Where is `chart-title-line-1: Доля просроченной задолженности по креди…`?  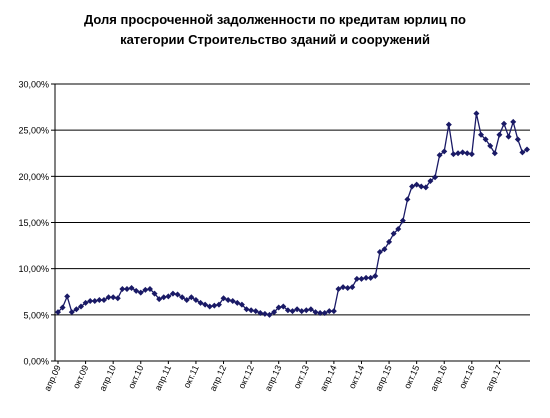 chart-title-line-1: Доля просроченной задолженности по креди… is located at coordinates (275, 19).